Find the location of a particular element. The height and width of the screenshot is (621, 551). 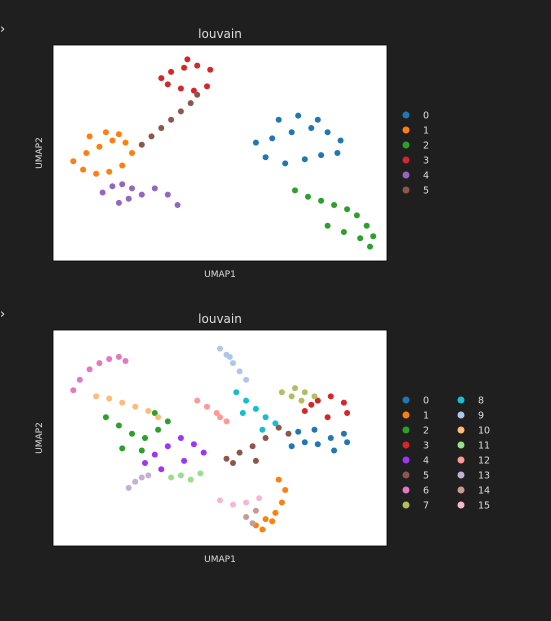

legend-label: 13 is located at coordinates (484, 476).